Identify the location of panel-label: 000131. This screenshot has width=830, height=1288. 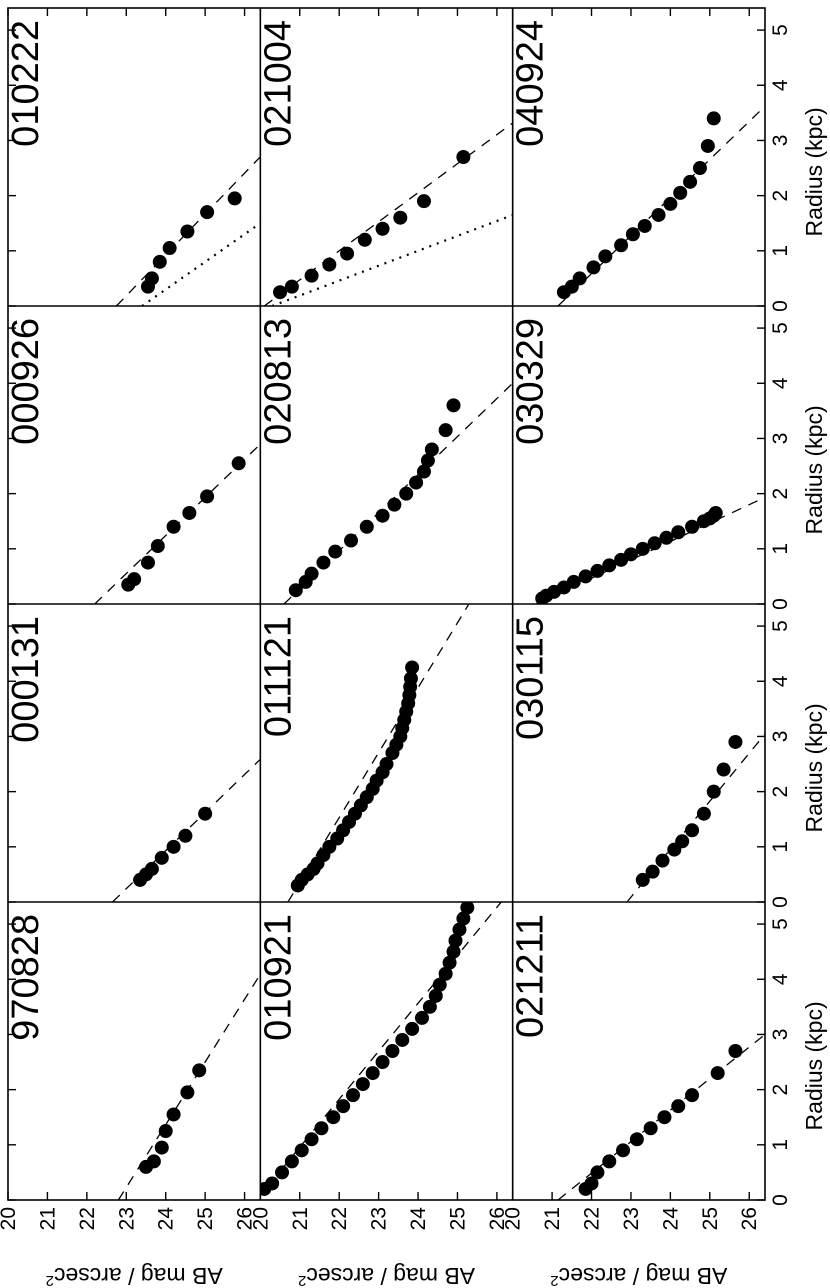
(26, 679).